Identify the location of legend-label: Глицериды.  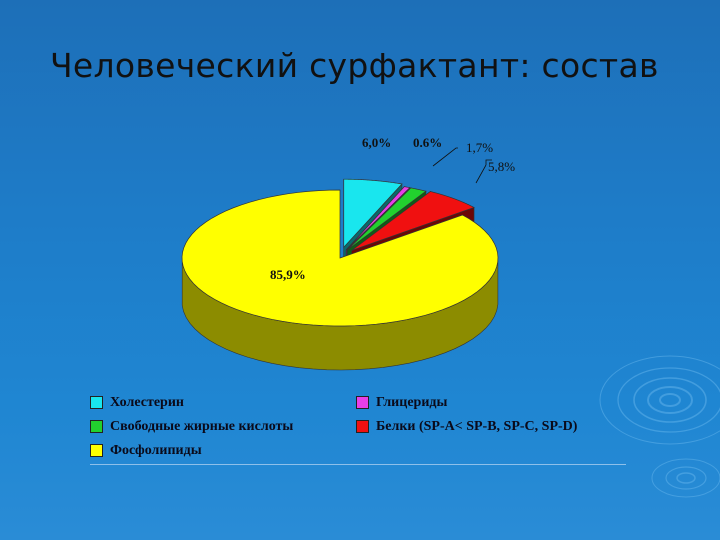
(412, 402).